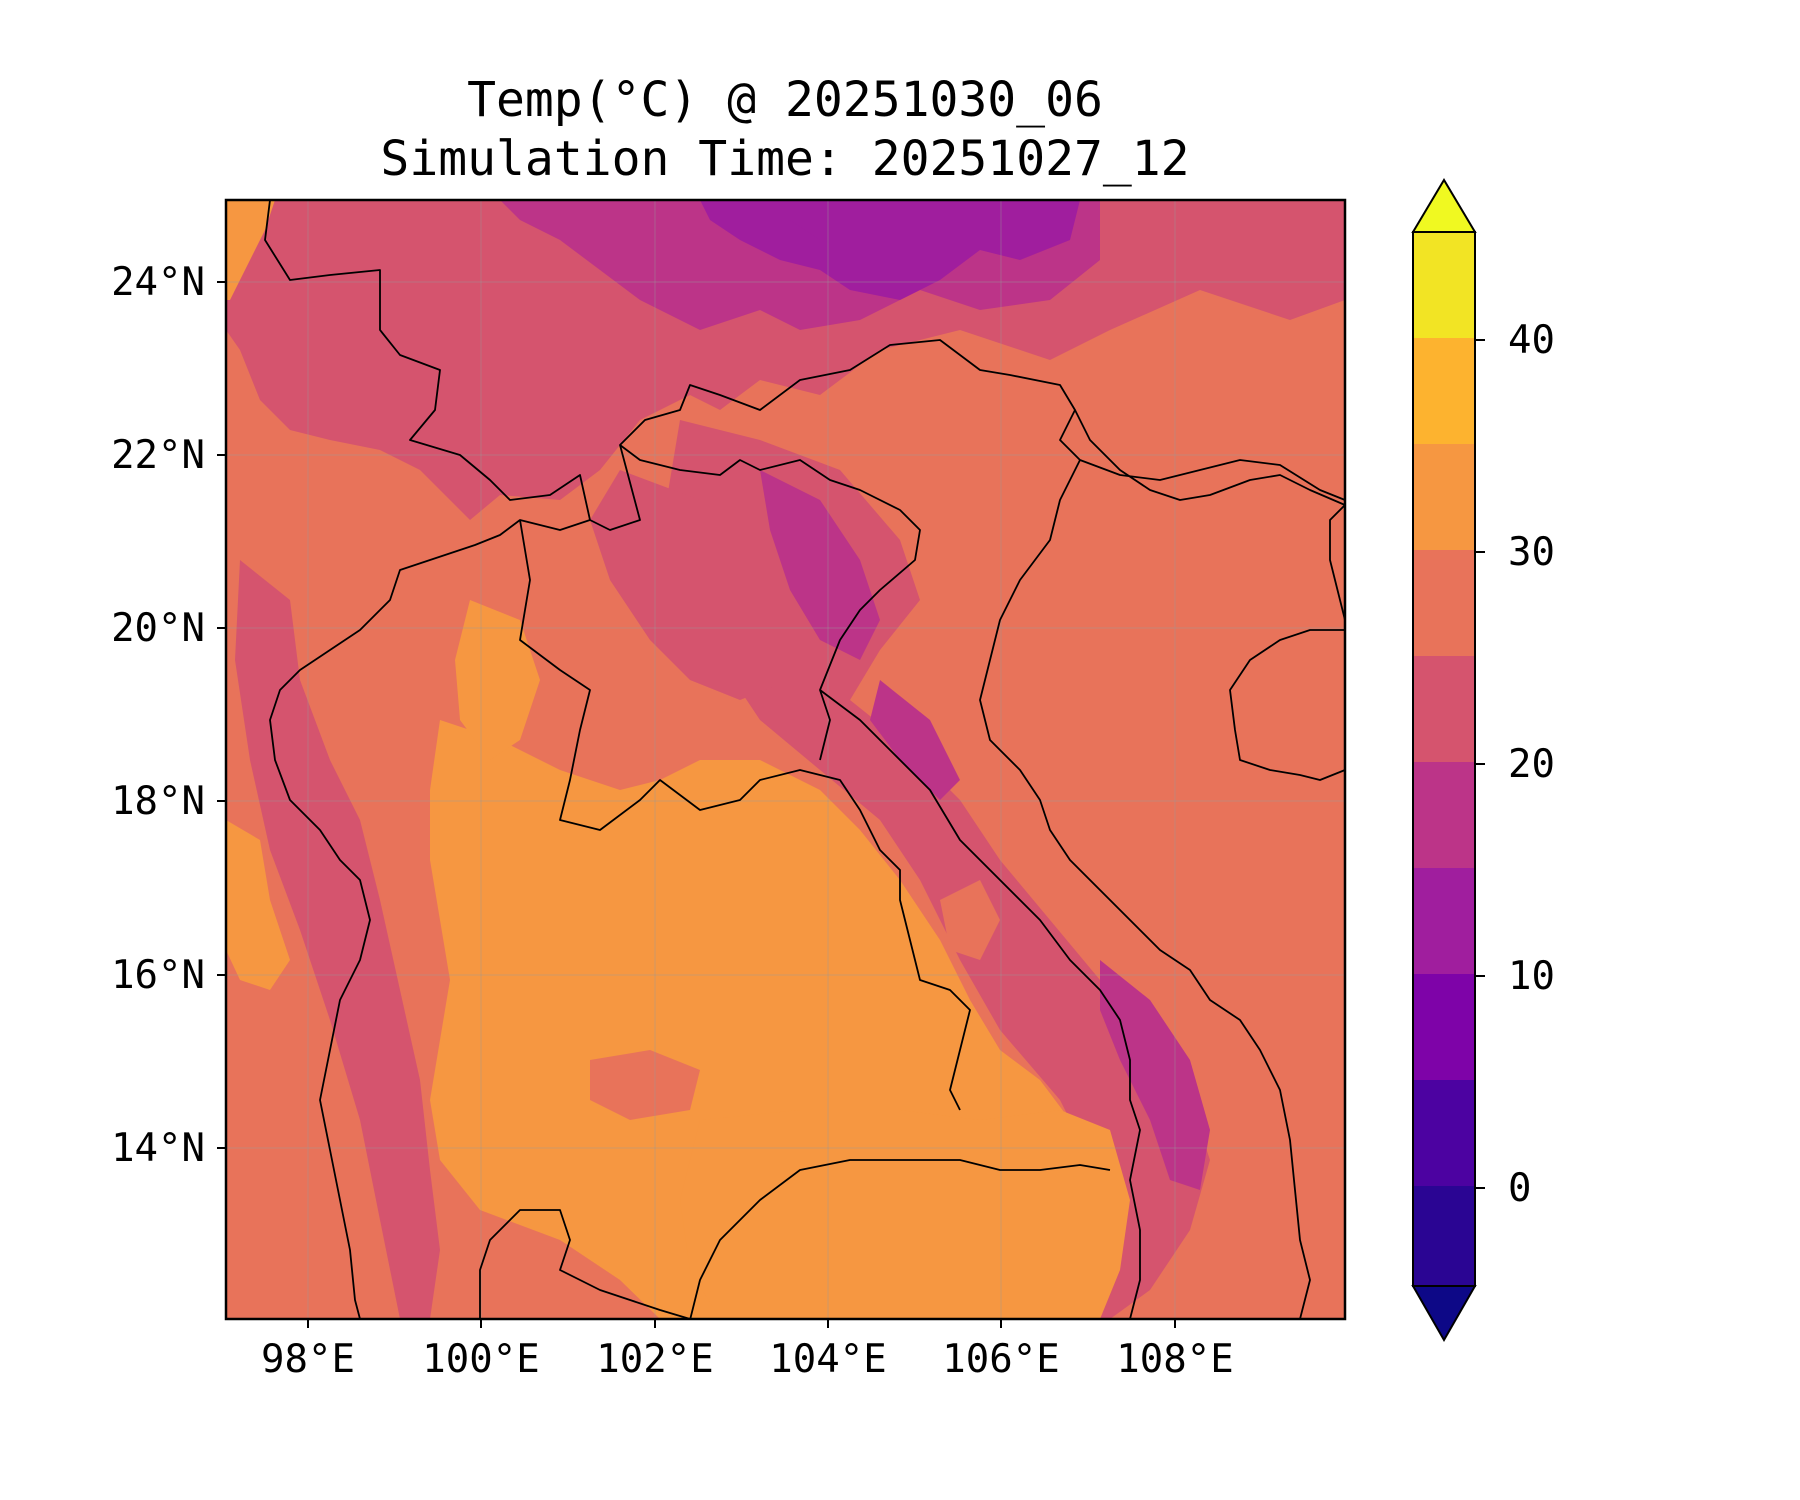 This screenshot has height=1500, width=1800. I want to click on region-cambodia-plains, so click(905, 1214).